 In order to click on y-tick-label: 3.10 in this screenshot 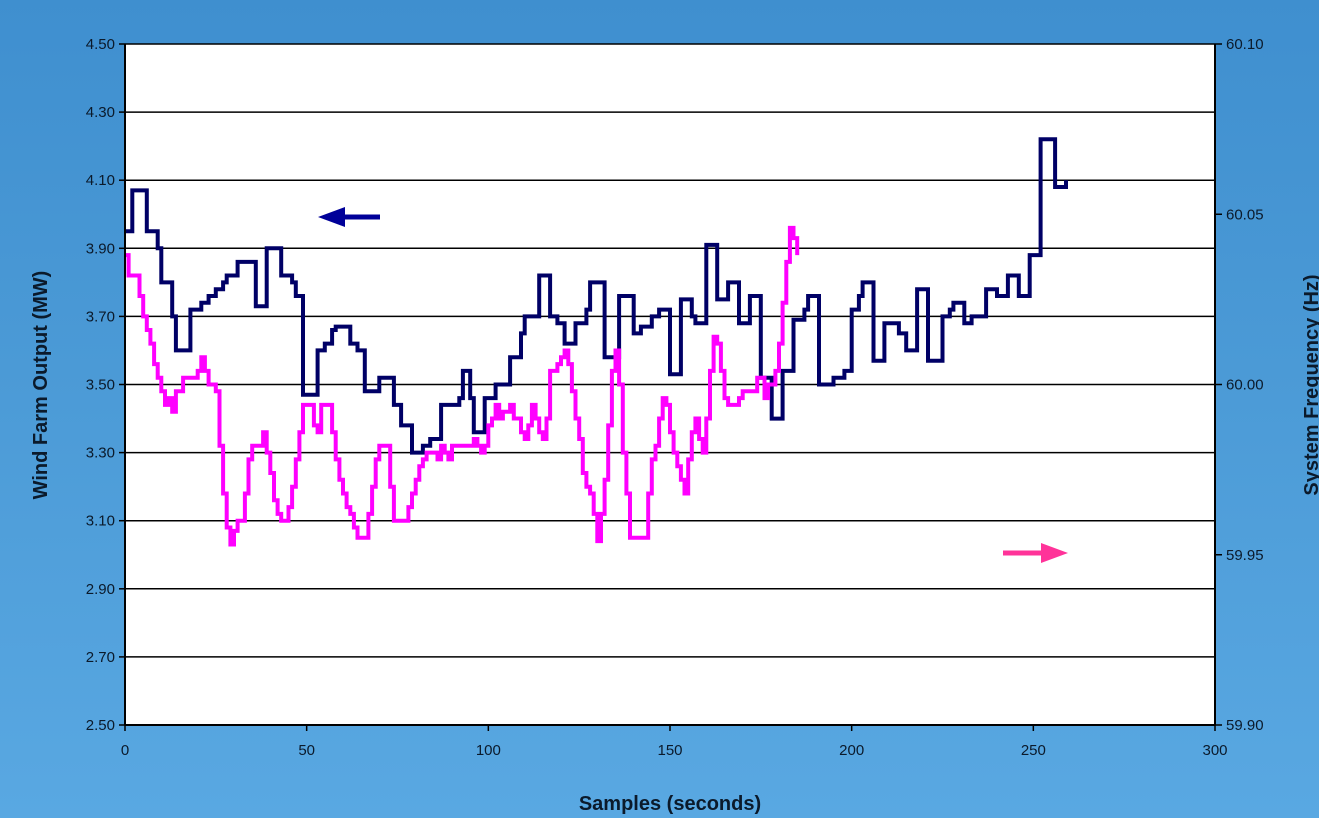, I will do `click(100, 521)`.